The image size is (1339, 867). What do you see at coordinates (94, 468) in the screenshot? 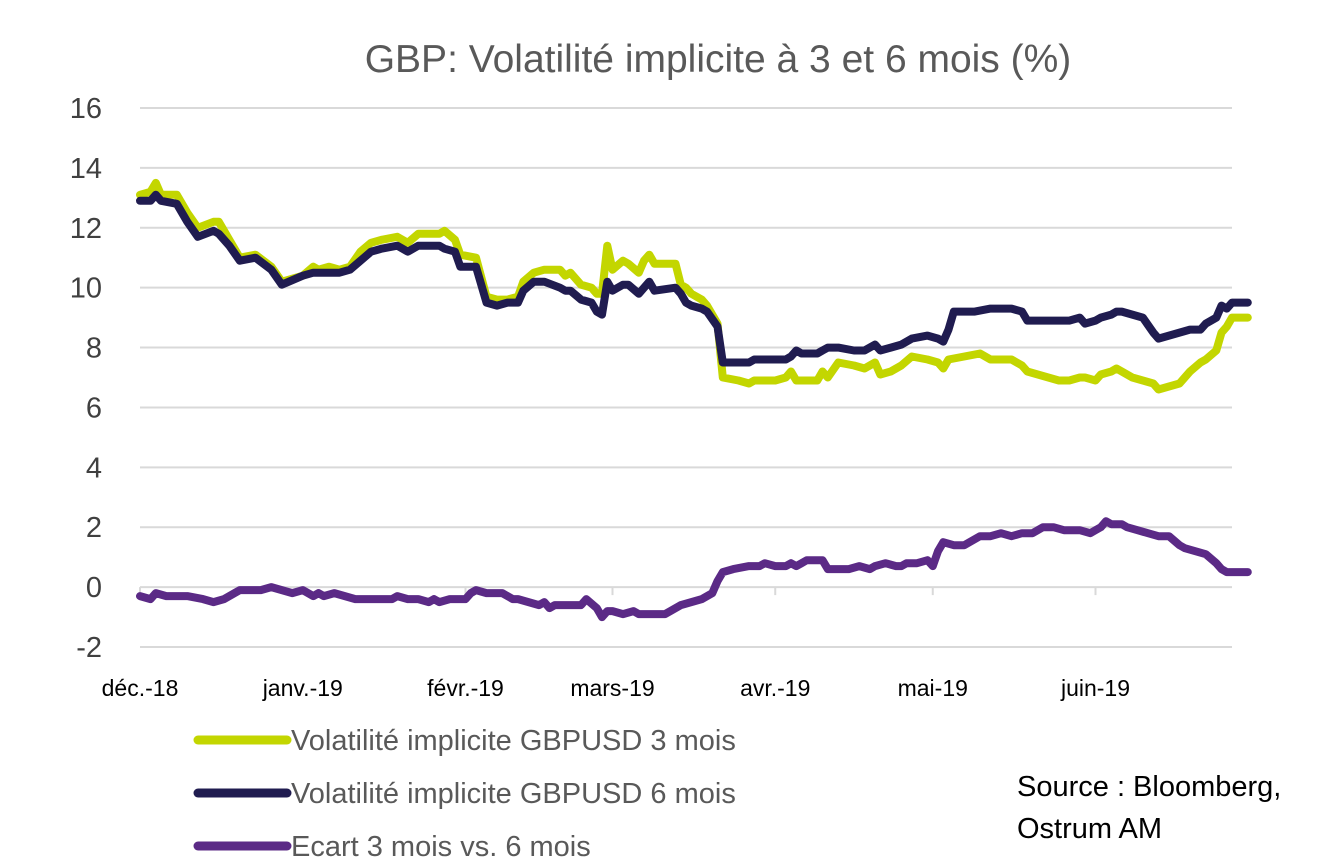
I see `y-tick-label: 4` at bounding box center [94, 468].